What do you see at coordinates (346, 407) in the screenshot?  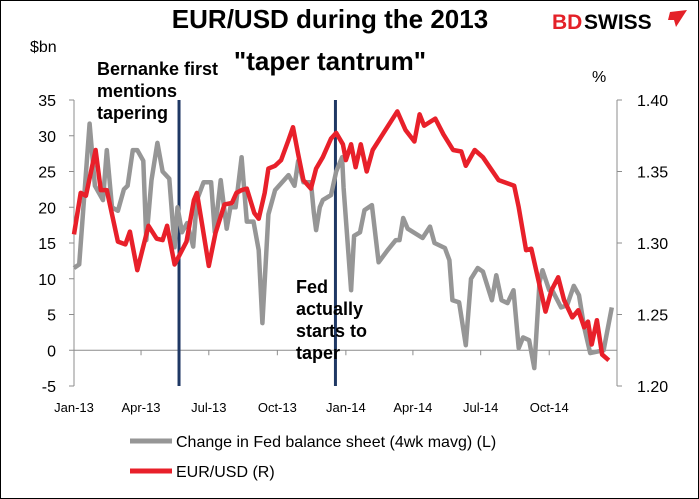 I see `x-tick-label: Jan-14` at bounding box center [346, 407].